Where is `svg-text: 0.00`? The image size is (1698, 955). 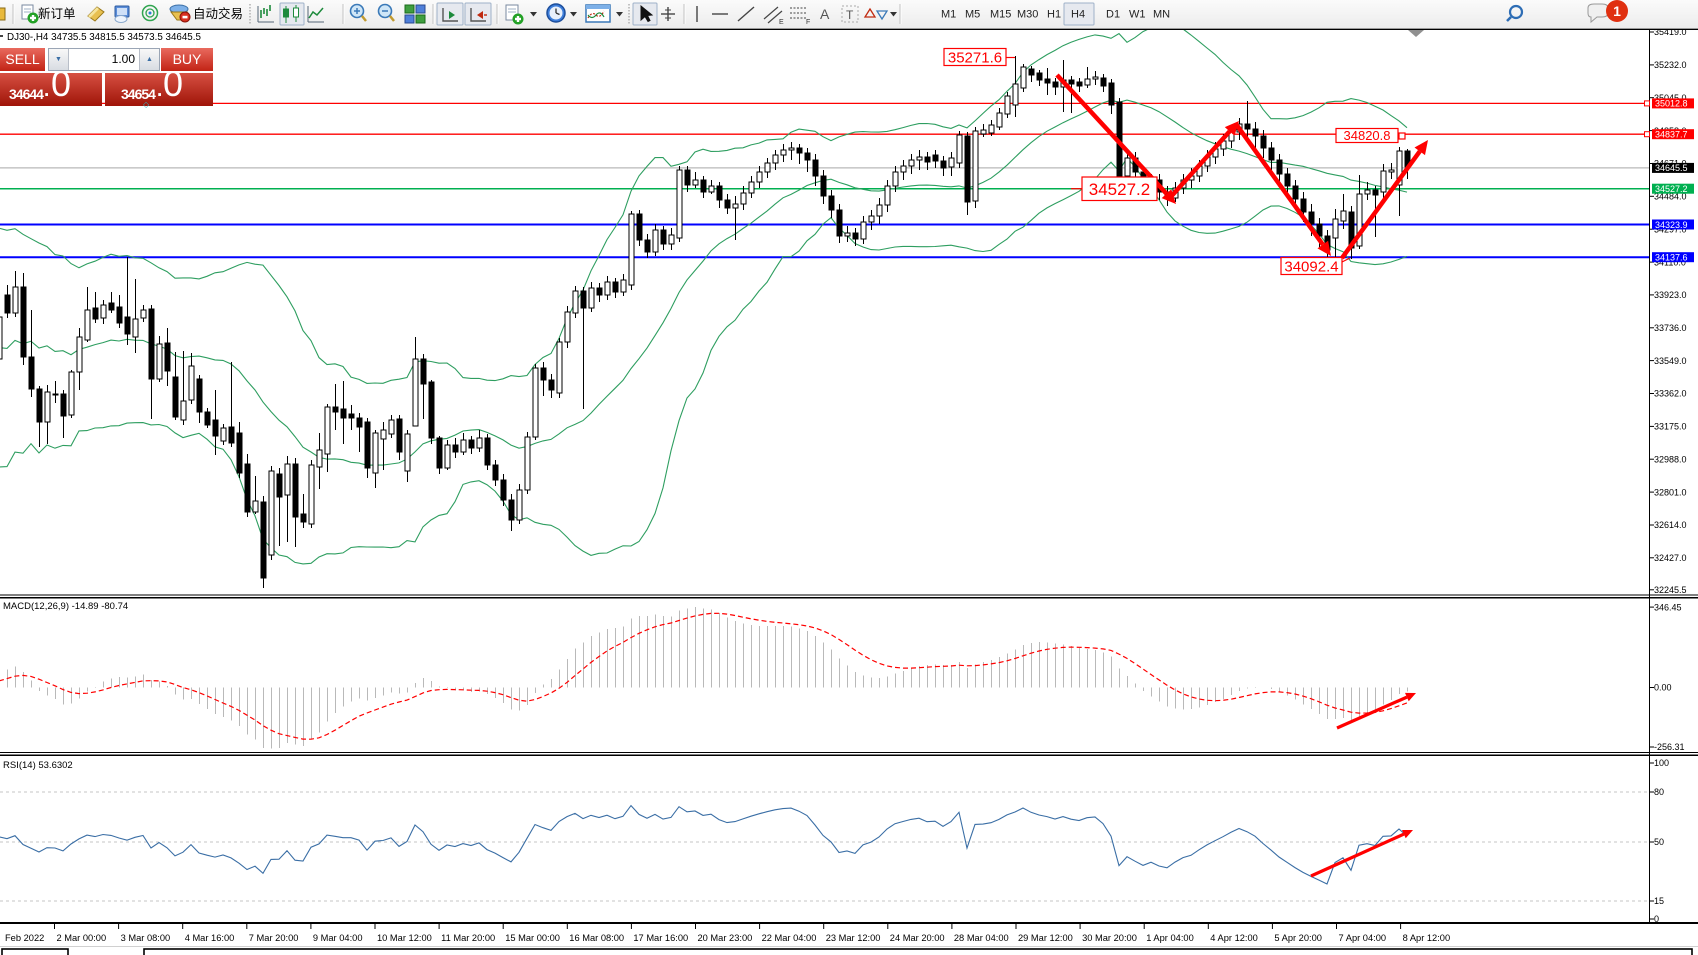
svg-text: 0.00 is located at coordinates (1663, 688).